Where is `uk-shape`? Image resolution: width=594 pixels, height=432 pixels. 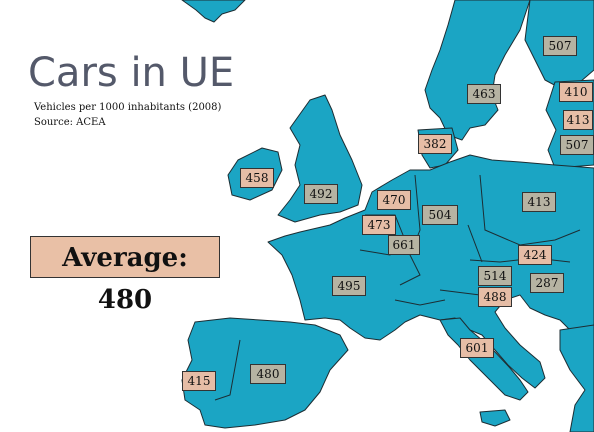
uk-shape is located at coordinates (320, 158).